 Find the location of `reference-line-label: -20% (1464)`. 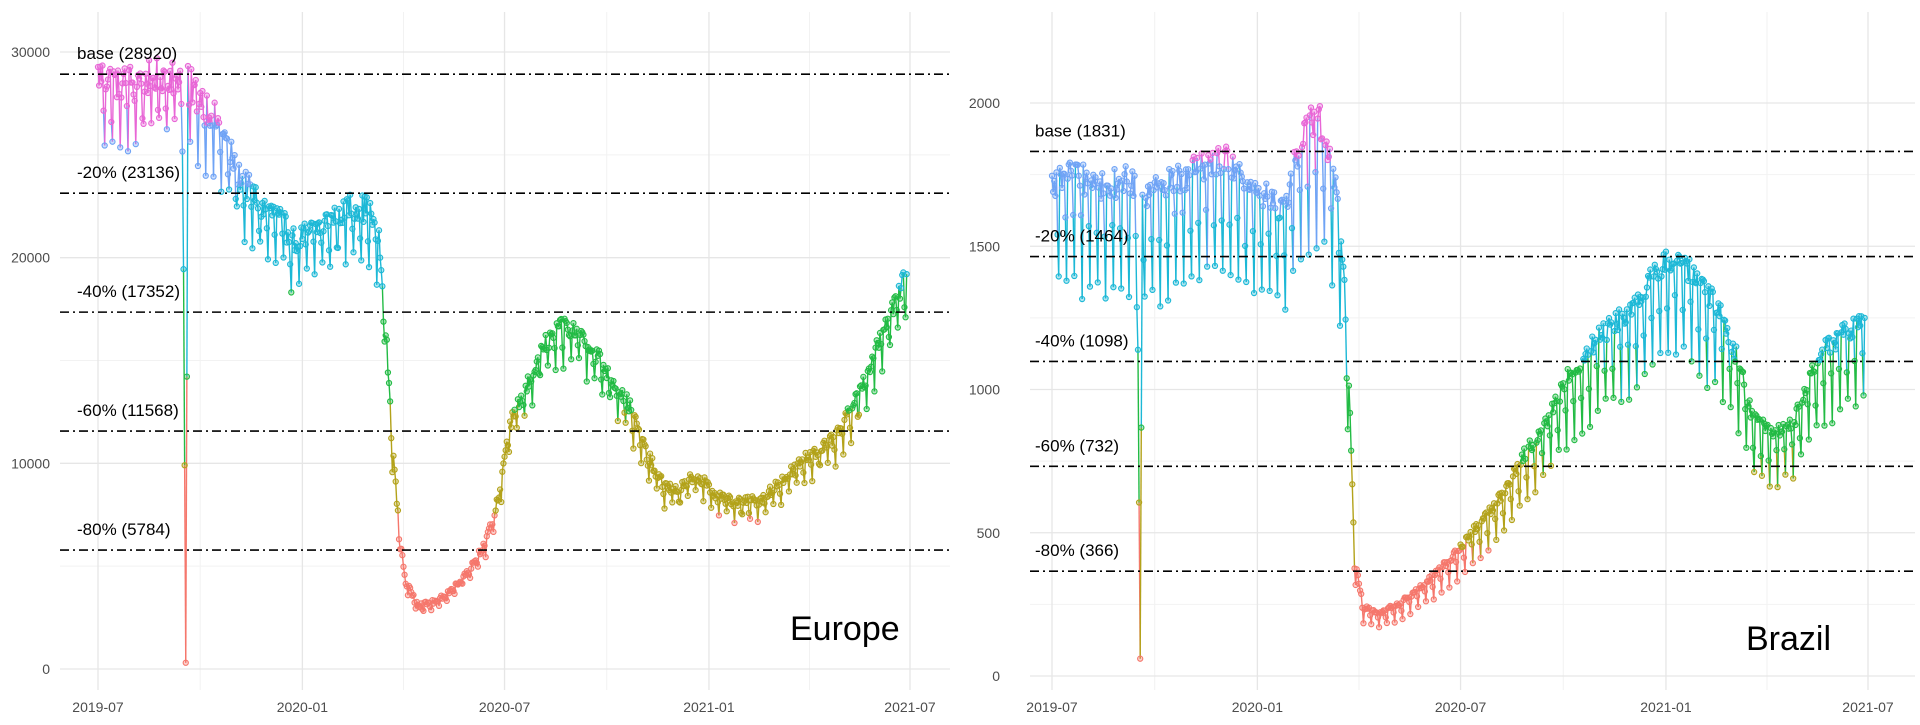

reference-line-label: -20% (1464) is located at coordinates (1082, 236).